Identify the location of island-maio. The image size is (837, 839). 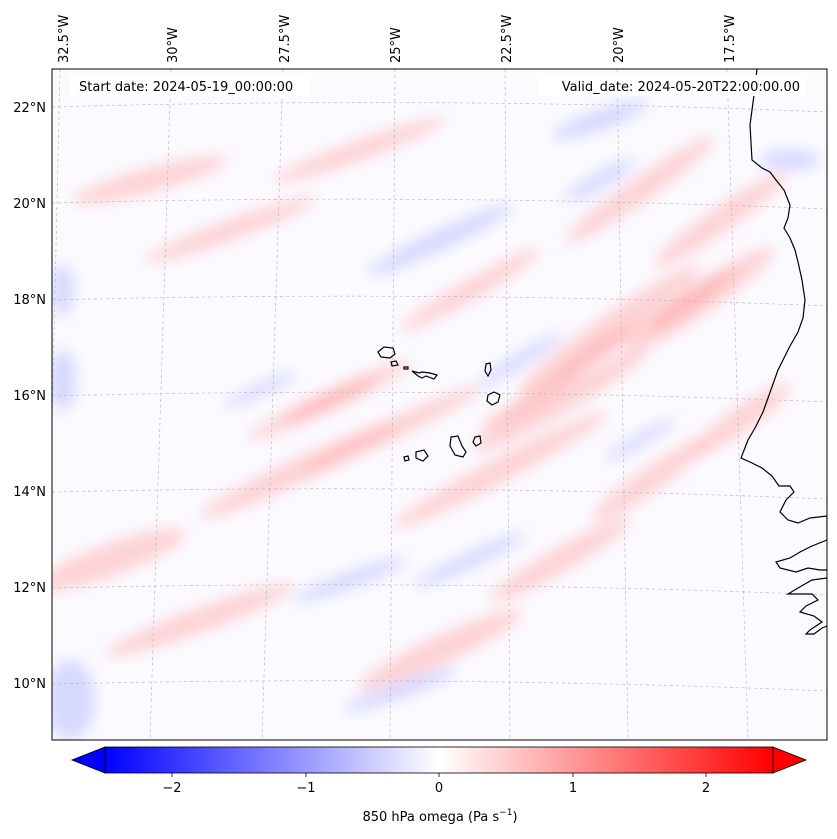
(477, 441).